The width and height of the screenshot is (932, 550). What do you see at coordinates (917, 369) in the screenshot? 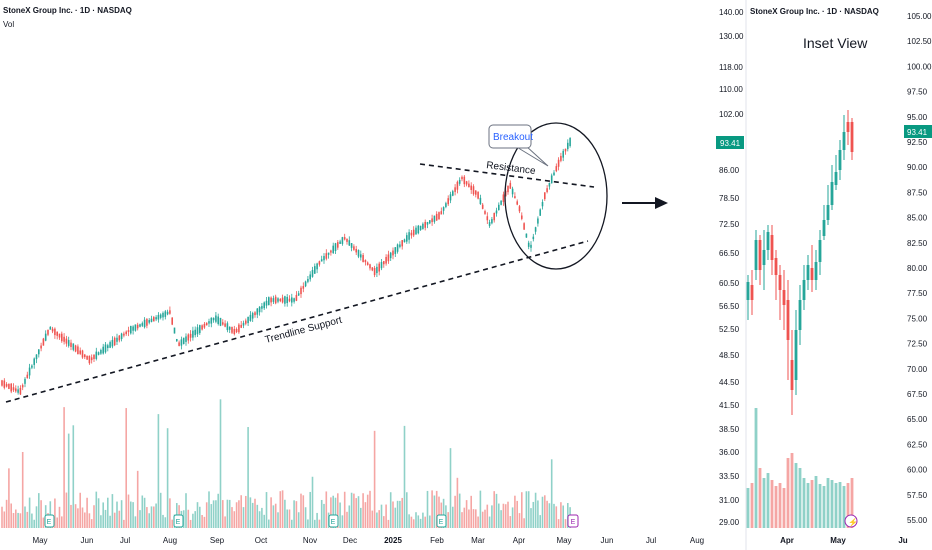
I see `inset-y-tick-label: 70.00` at bounding box center [917, 369].